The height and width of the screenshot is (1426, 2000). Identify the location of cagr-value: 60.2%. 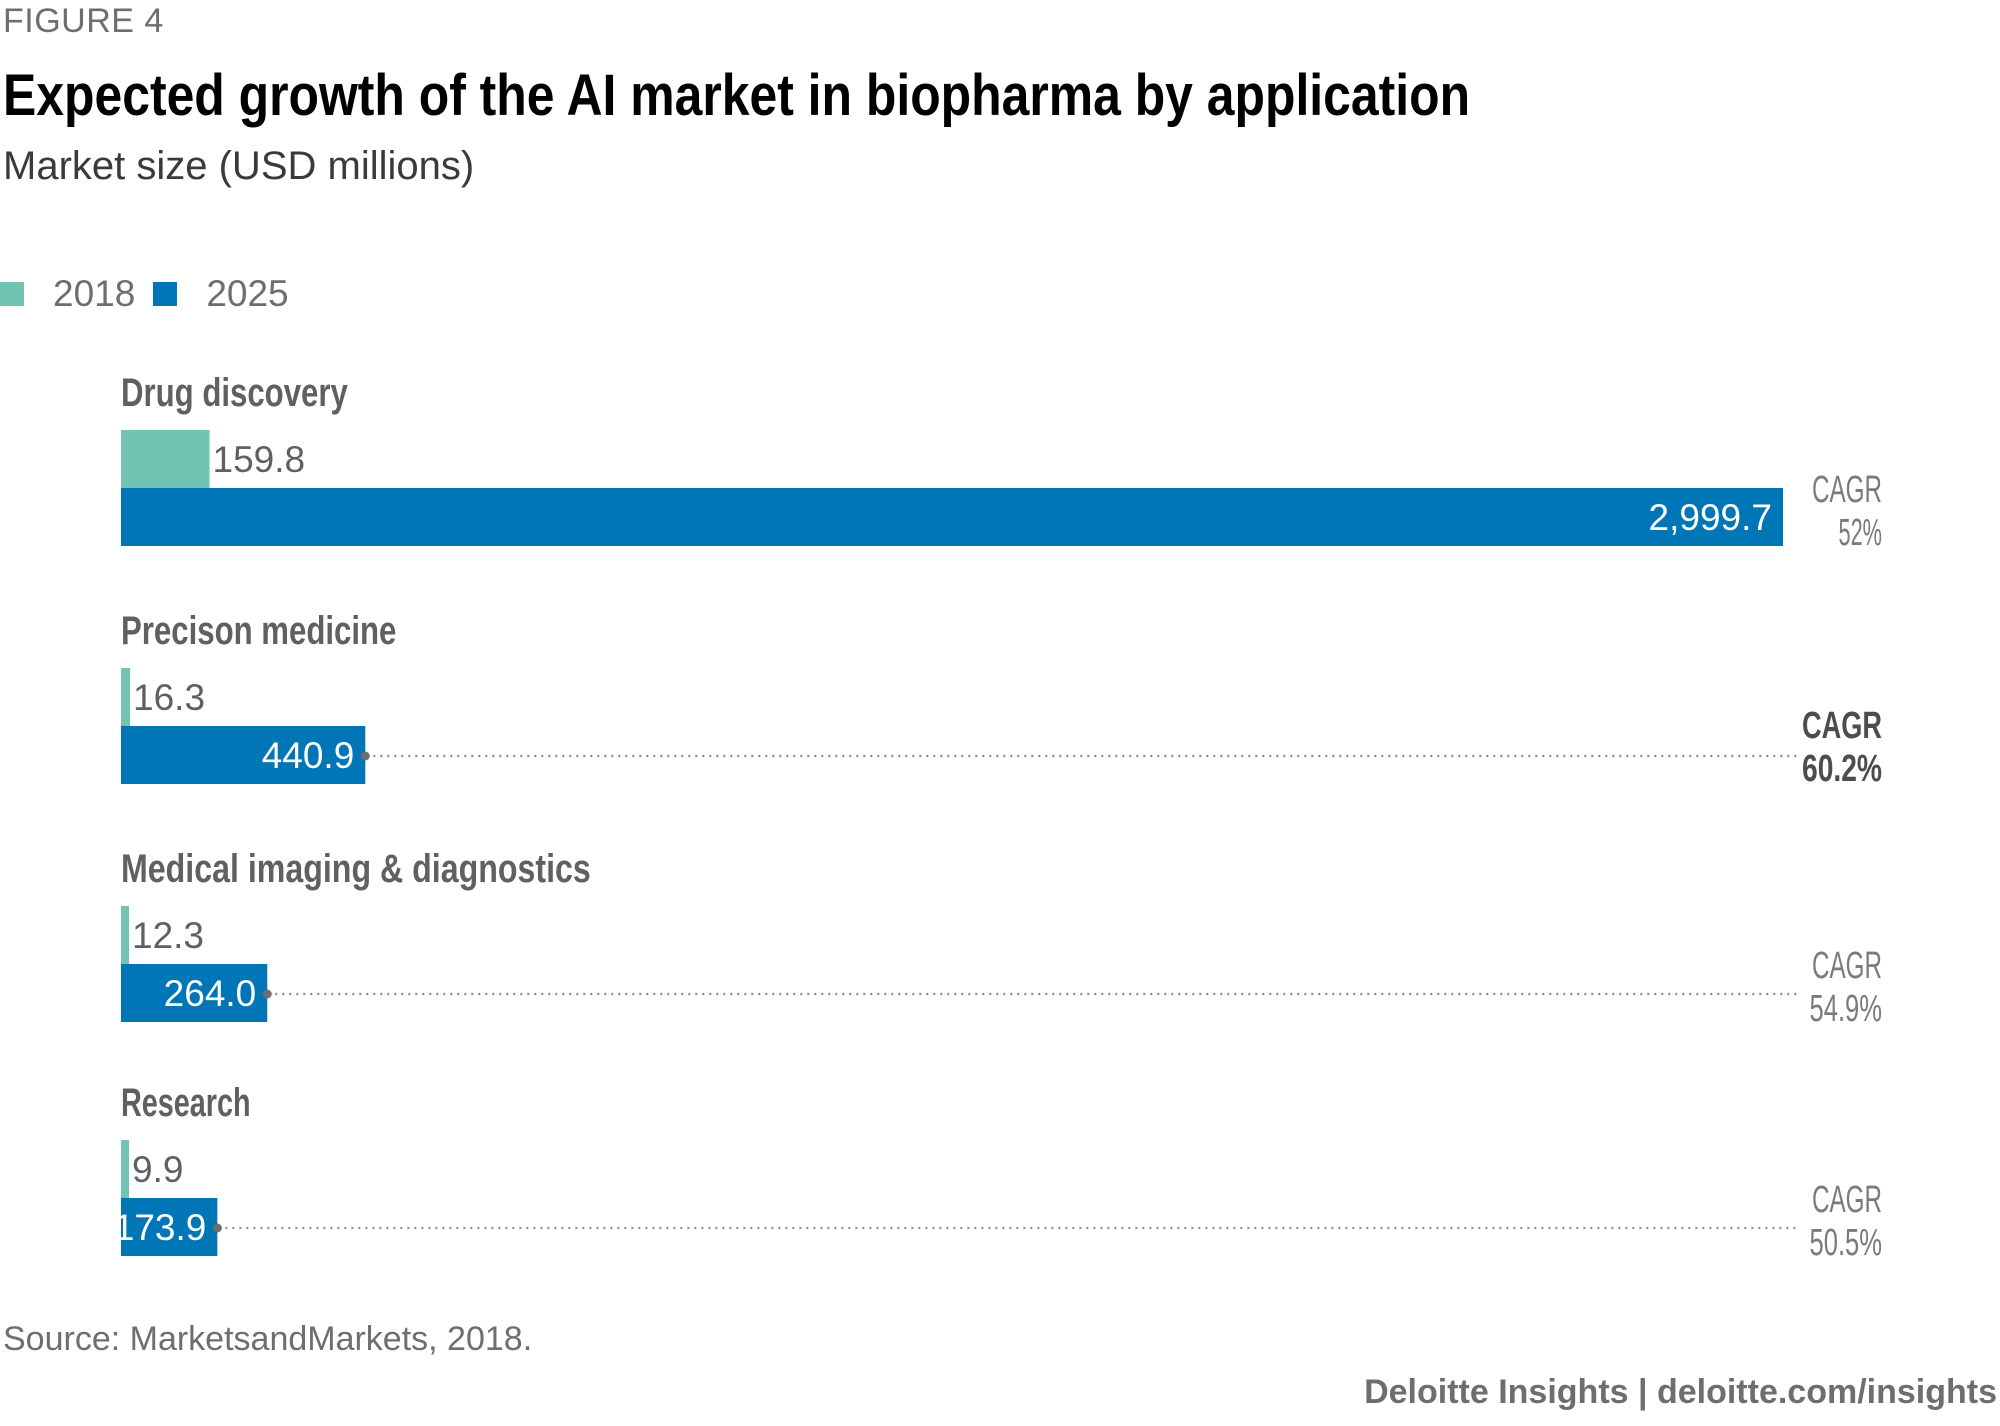
(1842, 769).